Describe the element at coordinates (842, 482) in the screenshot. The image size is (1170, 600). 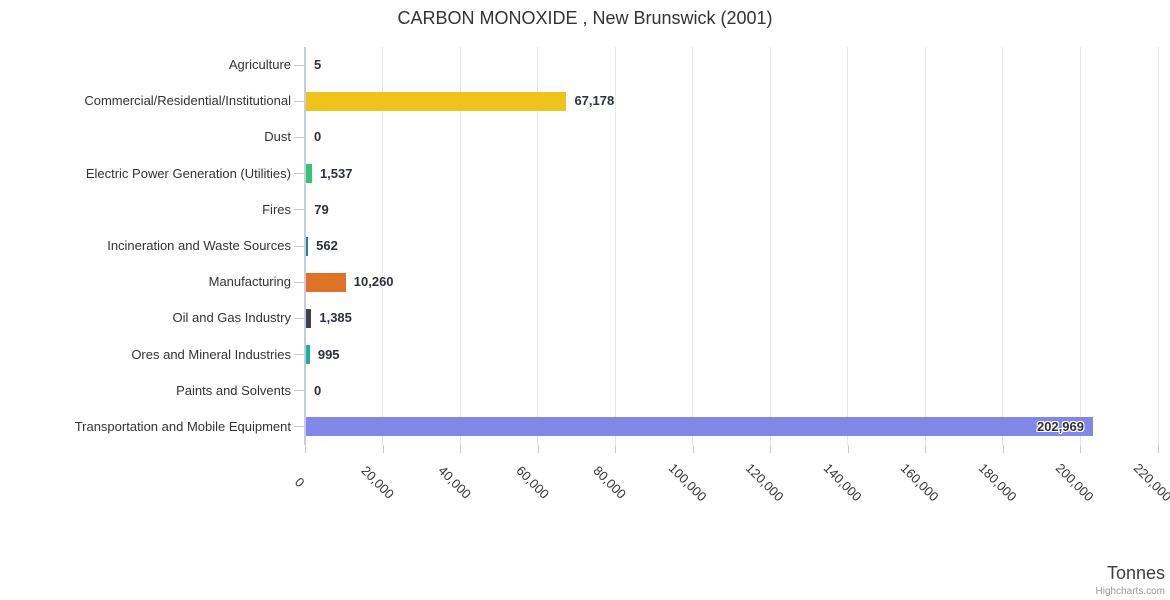
I see `x-tick-label: 140,000` at that location.